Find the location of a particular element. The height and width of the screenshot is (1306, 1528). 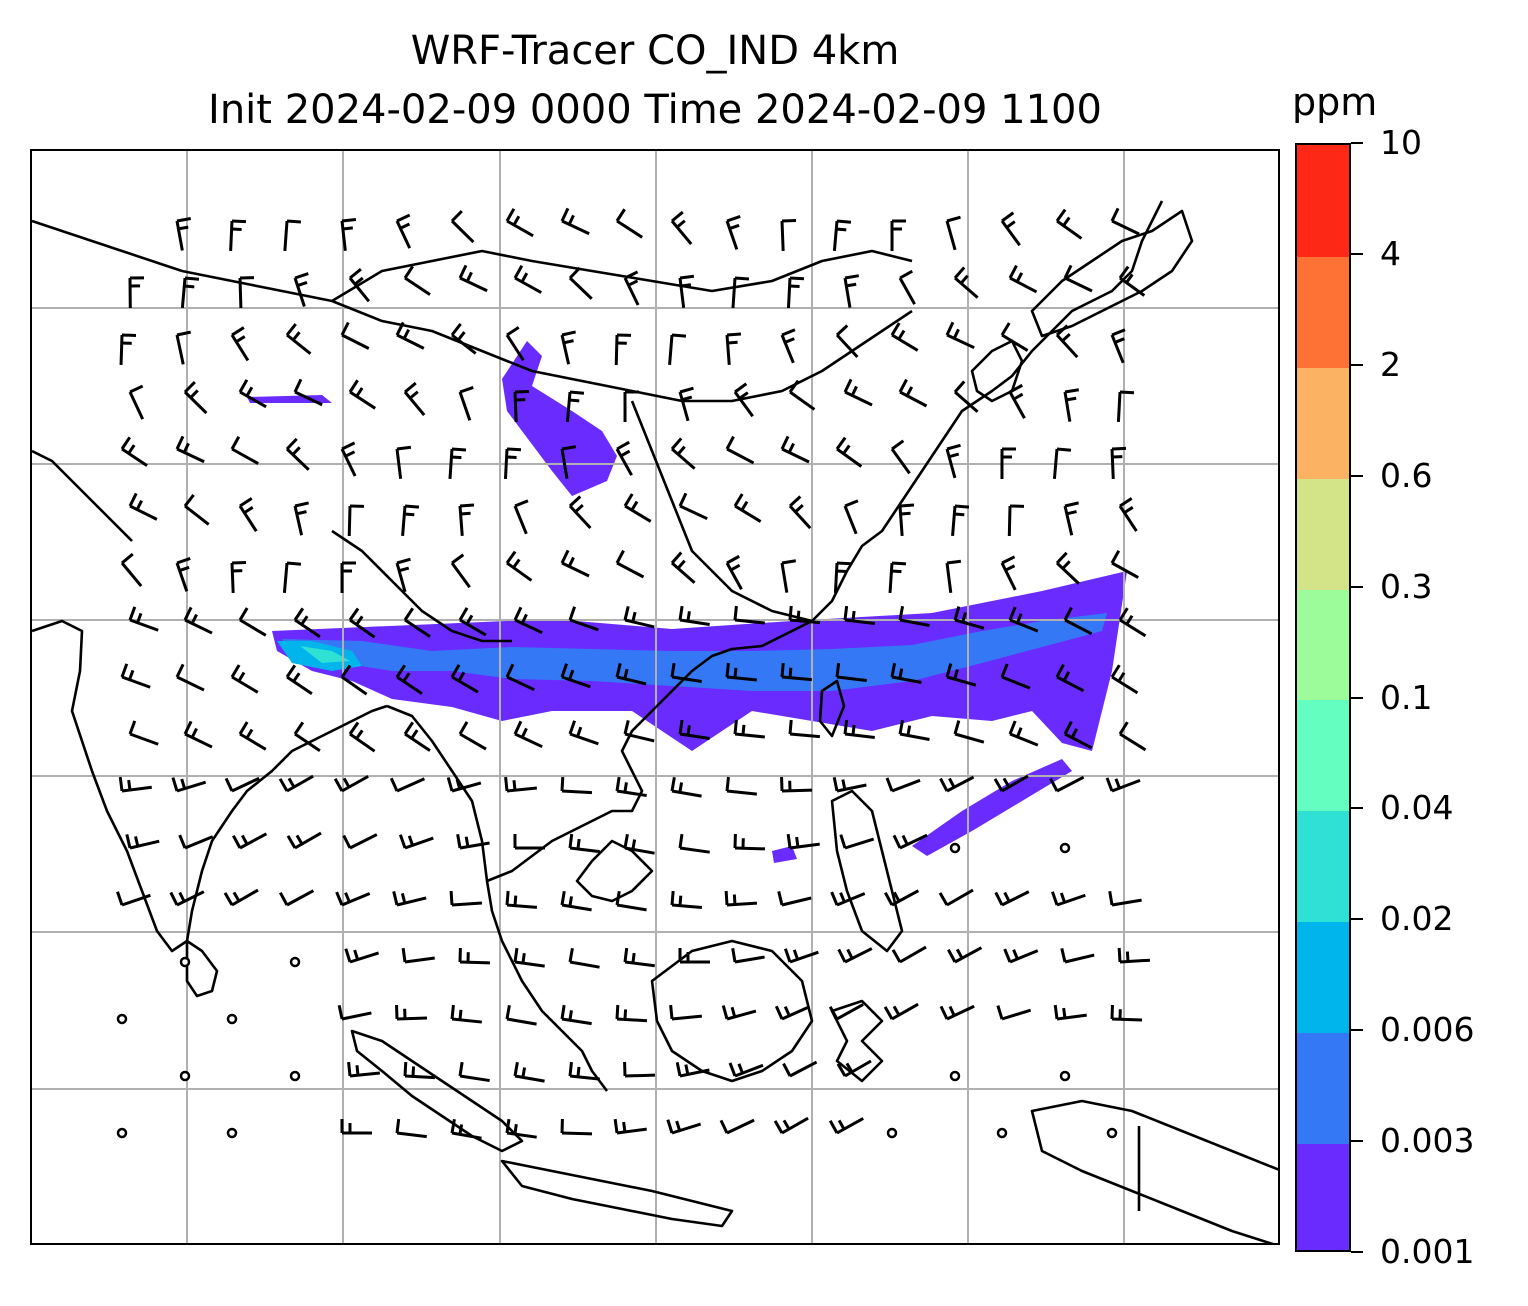

colorbar-tick-label: 0.6 is located at coordinates (1406, 475).